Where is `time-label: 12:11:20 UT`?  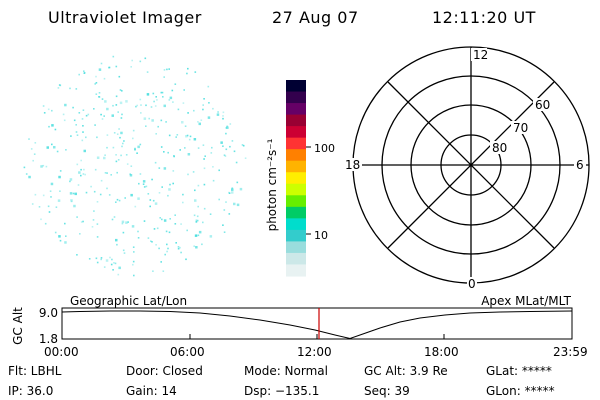
time-label: 12:11:20 UT is located at coordinates (484, 17).